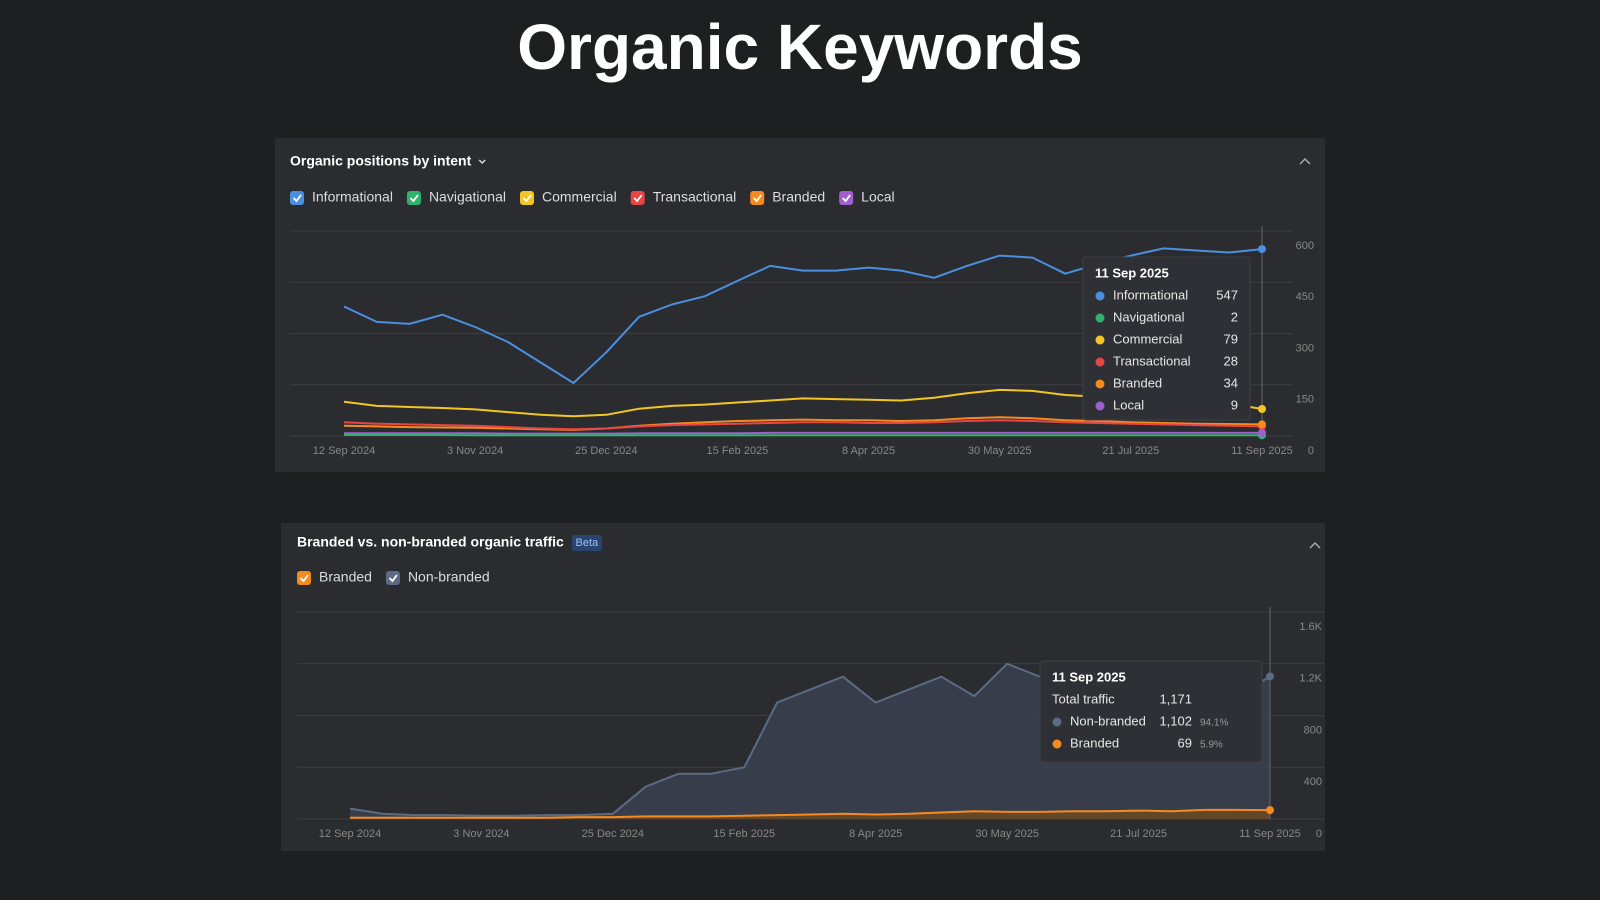 The image size is (1600, 900). I want to click on legend-label: Transactional, so click(695, 197).